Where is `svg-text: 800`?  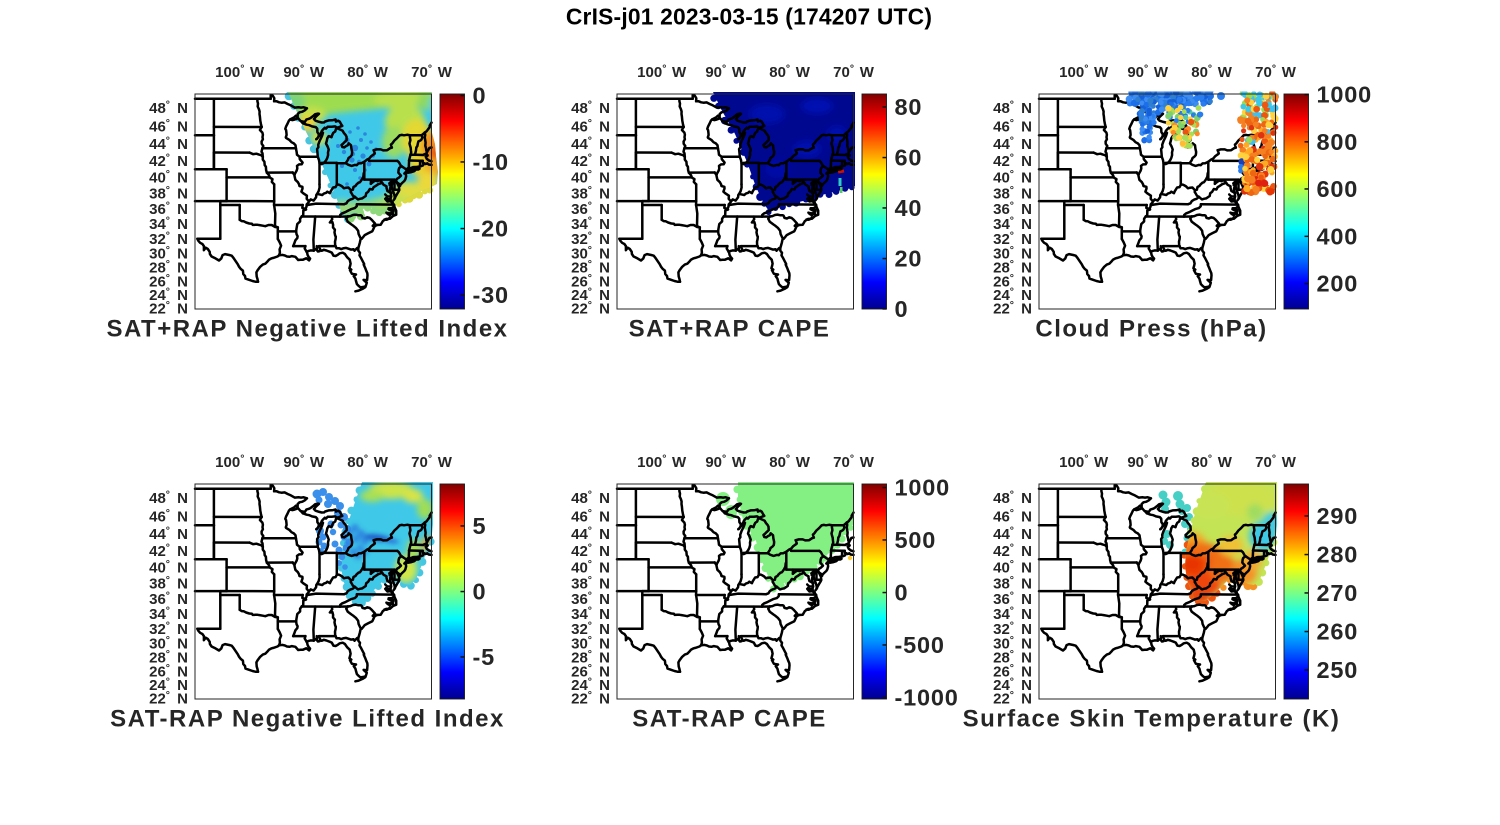
svg-text: 800 is located at coordinates (1338, 142).